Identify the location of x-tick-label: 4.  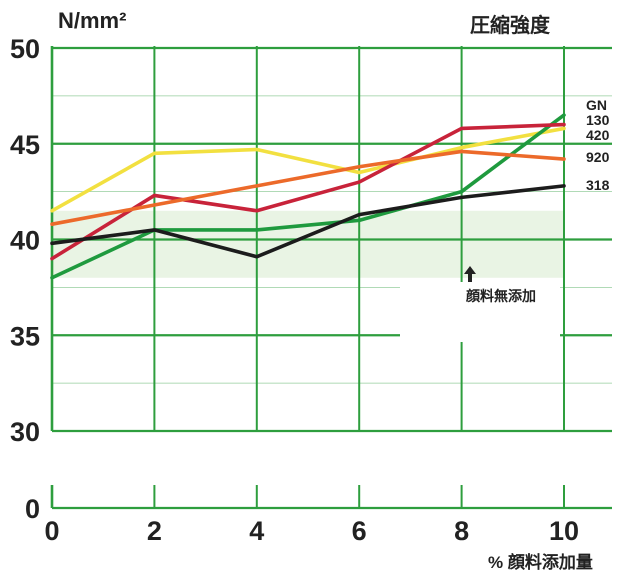
(256, 531).